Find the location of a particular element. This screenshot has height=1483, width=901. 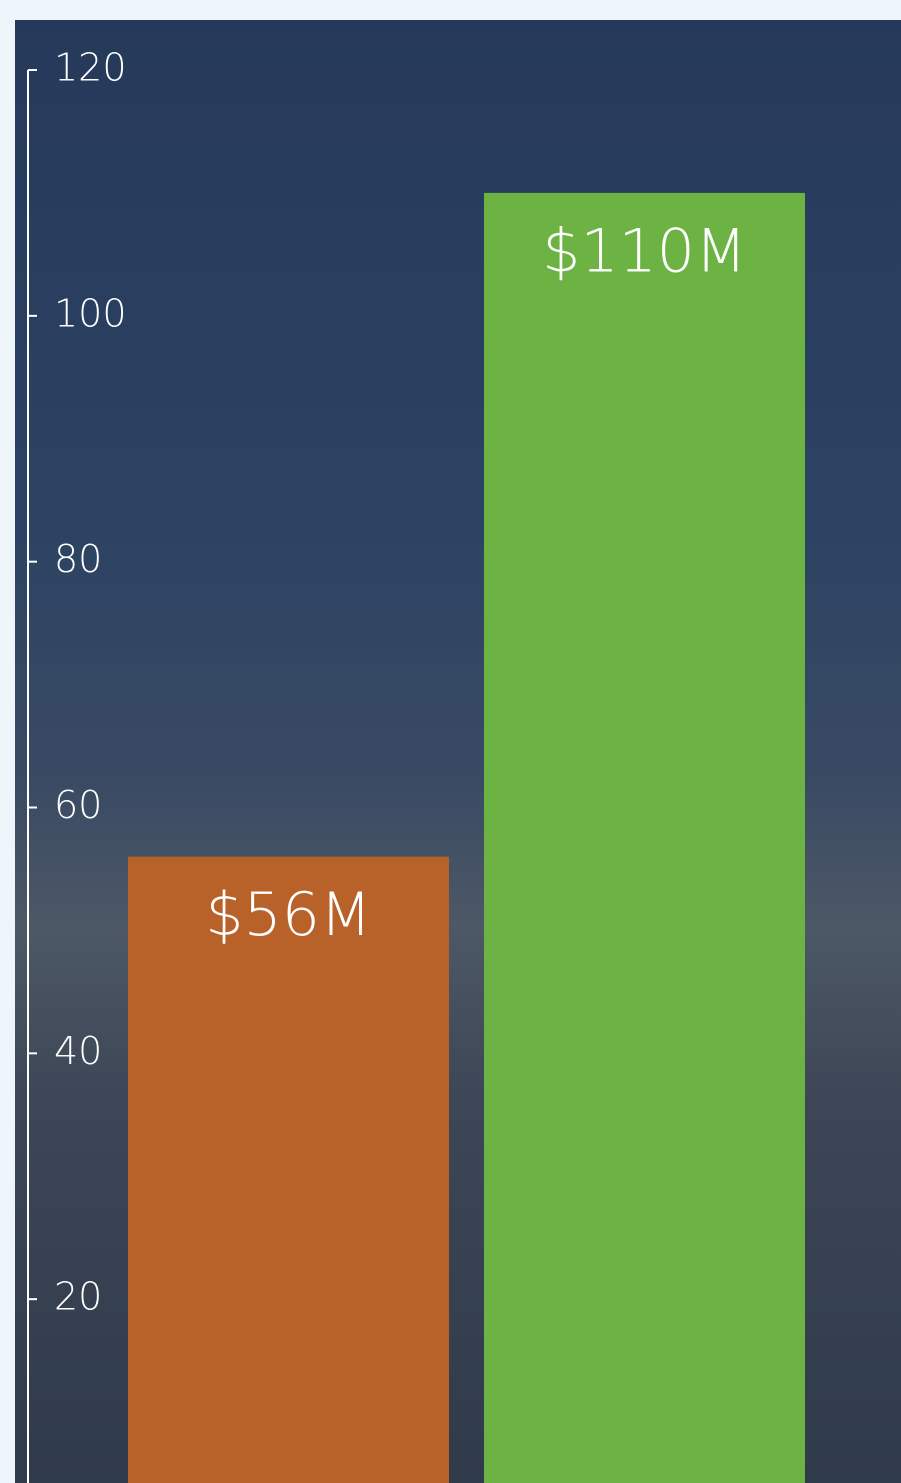

bar-value-label: $56M is located at coordinates (288, 915).